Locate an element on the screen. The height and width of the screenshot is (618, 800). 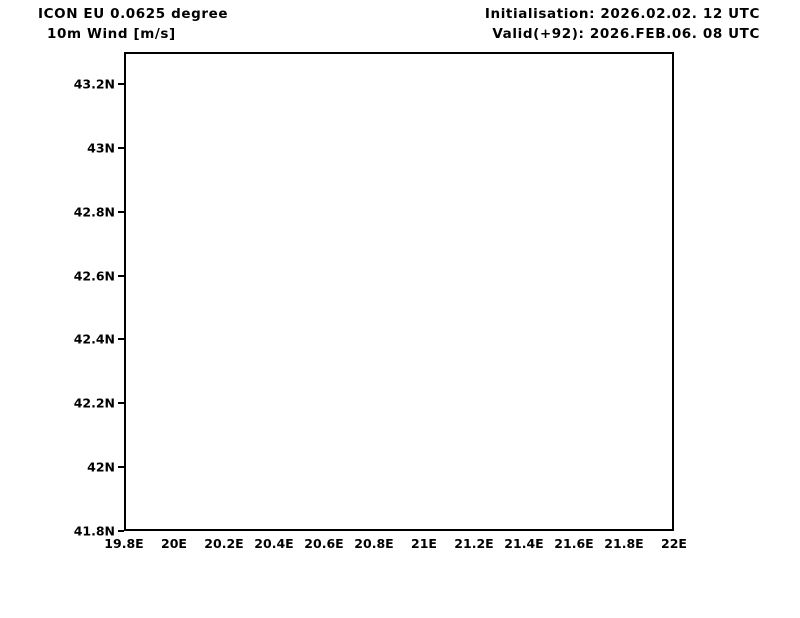
parameter-title: 10m Wind [m/s] is located at coordinates (111, 34).